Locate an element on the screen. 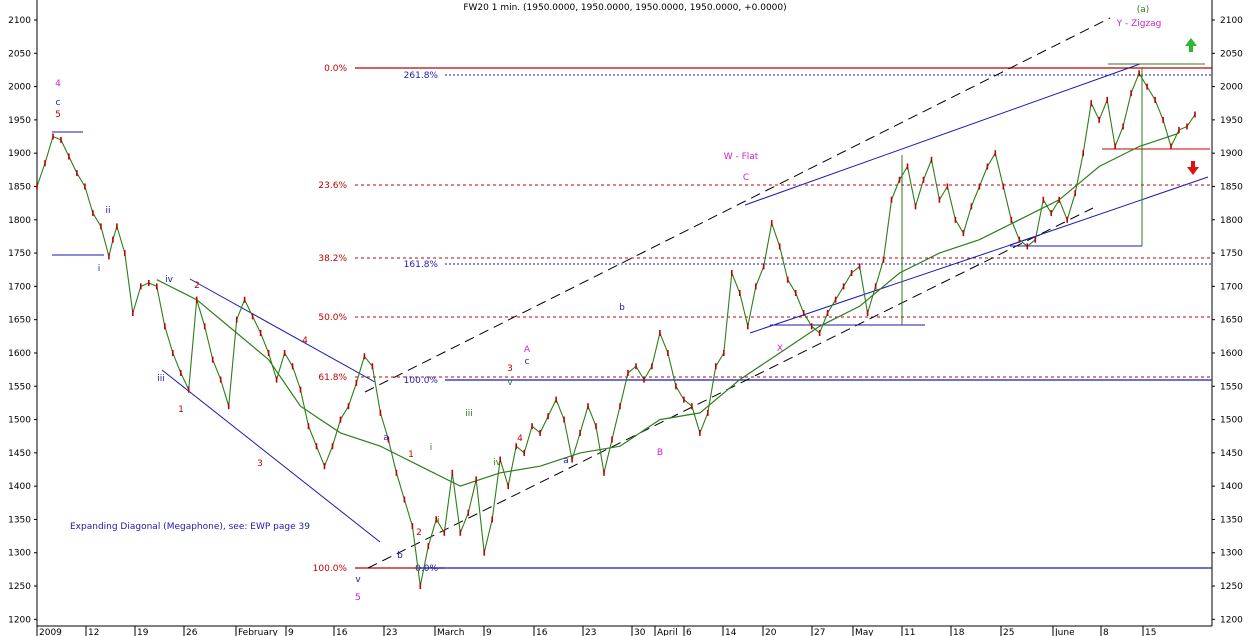 This screenshot has height=636, width=1250. y-tick-label-right: 1600 is located at coordinates (1231, 354).